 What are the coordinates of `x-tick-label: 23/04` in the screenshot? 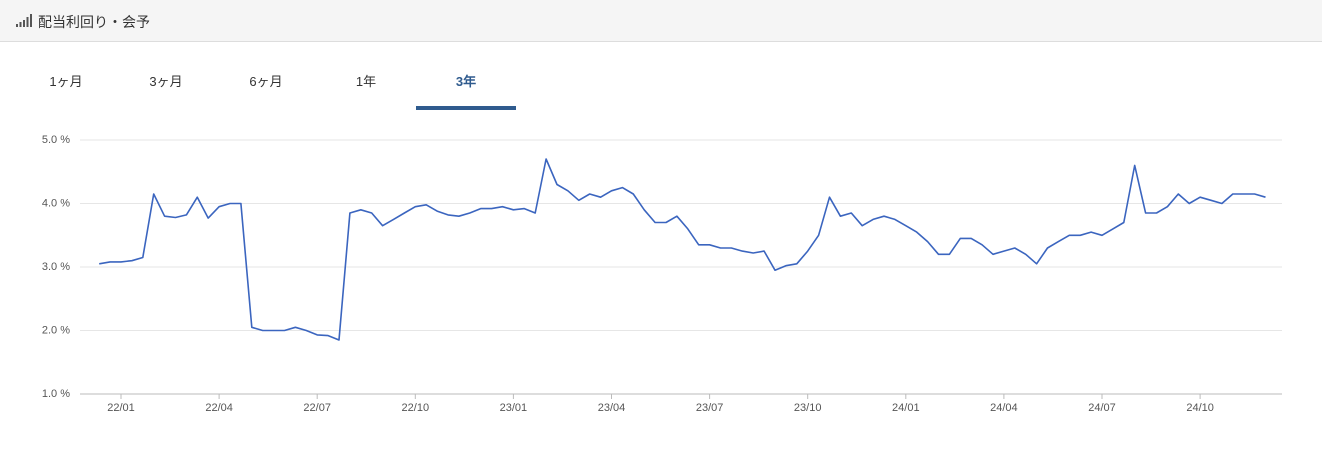 It's located at (612, 408).